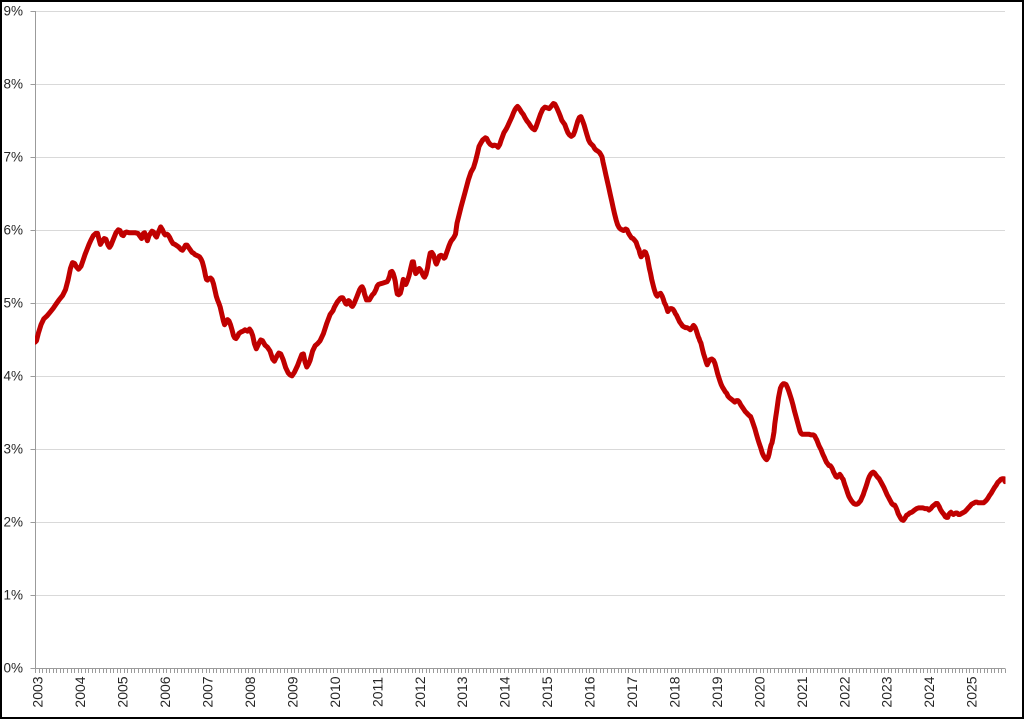  What do you see at coordinates (547, 691) in the screenshot?
I see `svg-text: 2015` at bounding box center [547, 691].